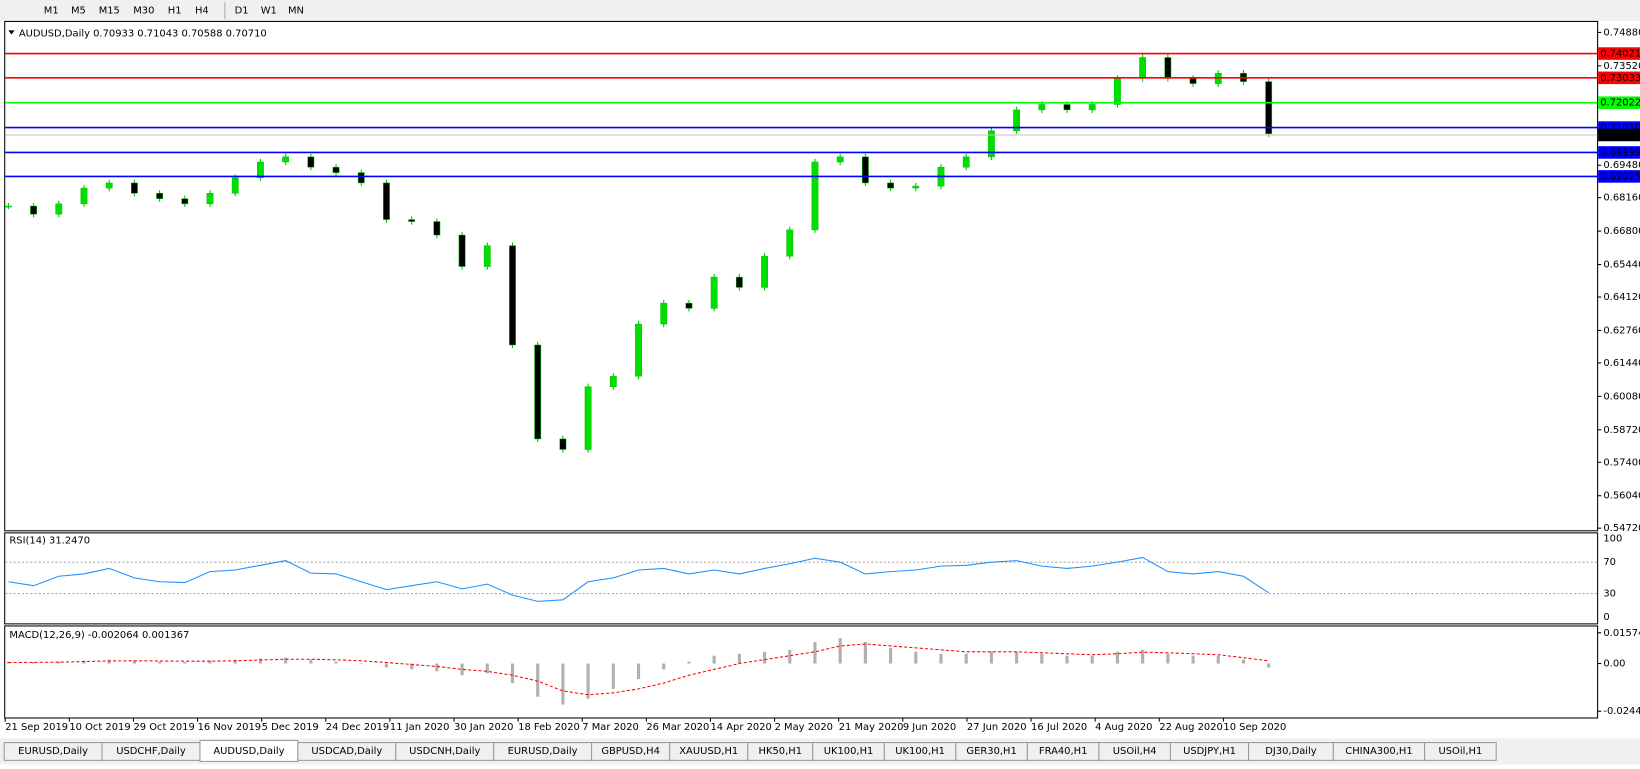 The image size is (1640, 769). Describe the element at coordinates (549, 727) in the screenshot. I see `x-tick-label: 18 Feb 2020` at that location.